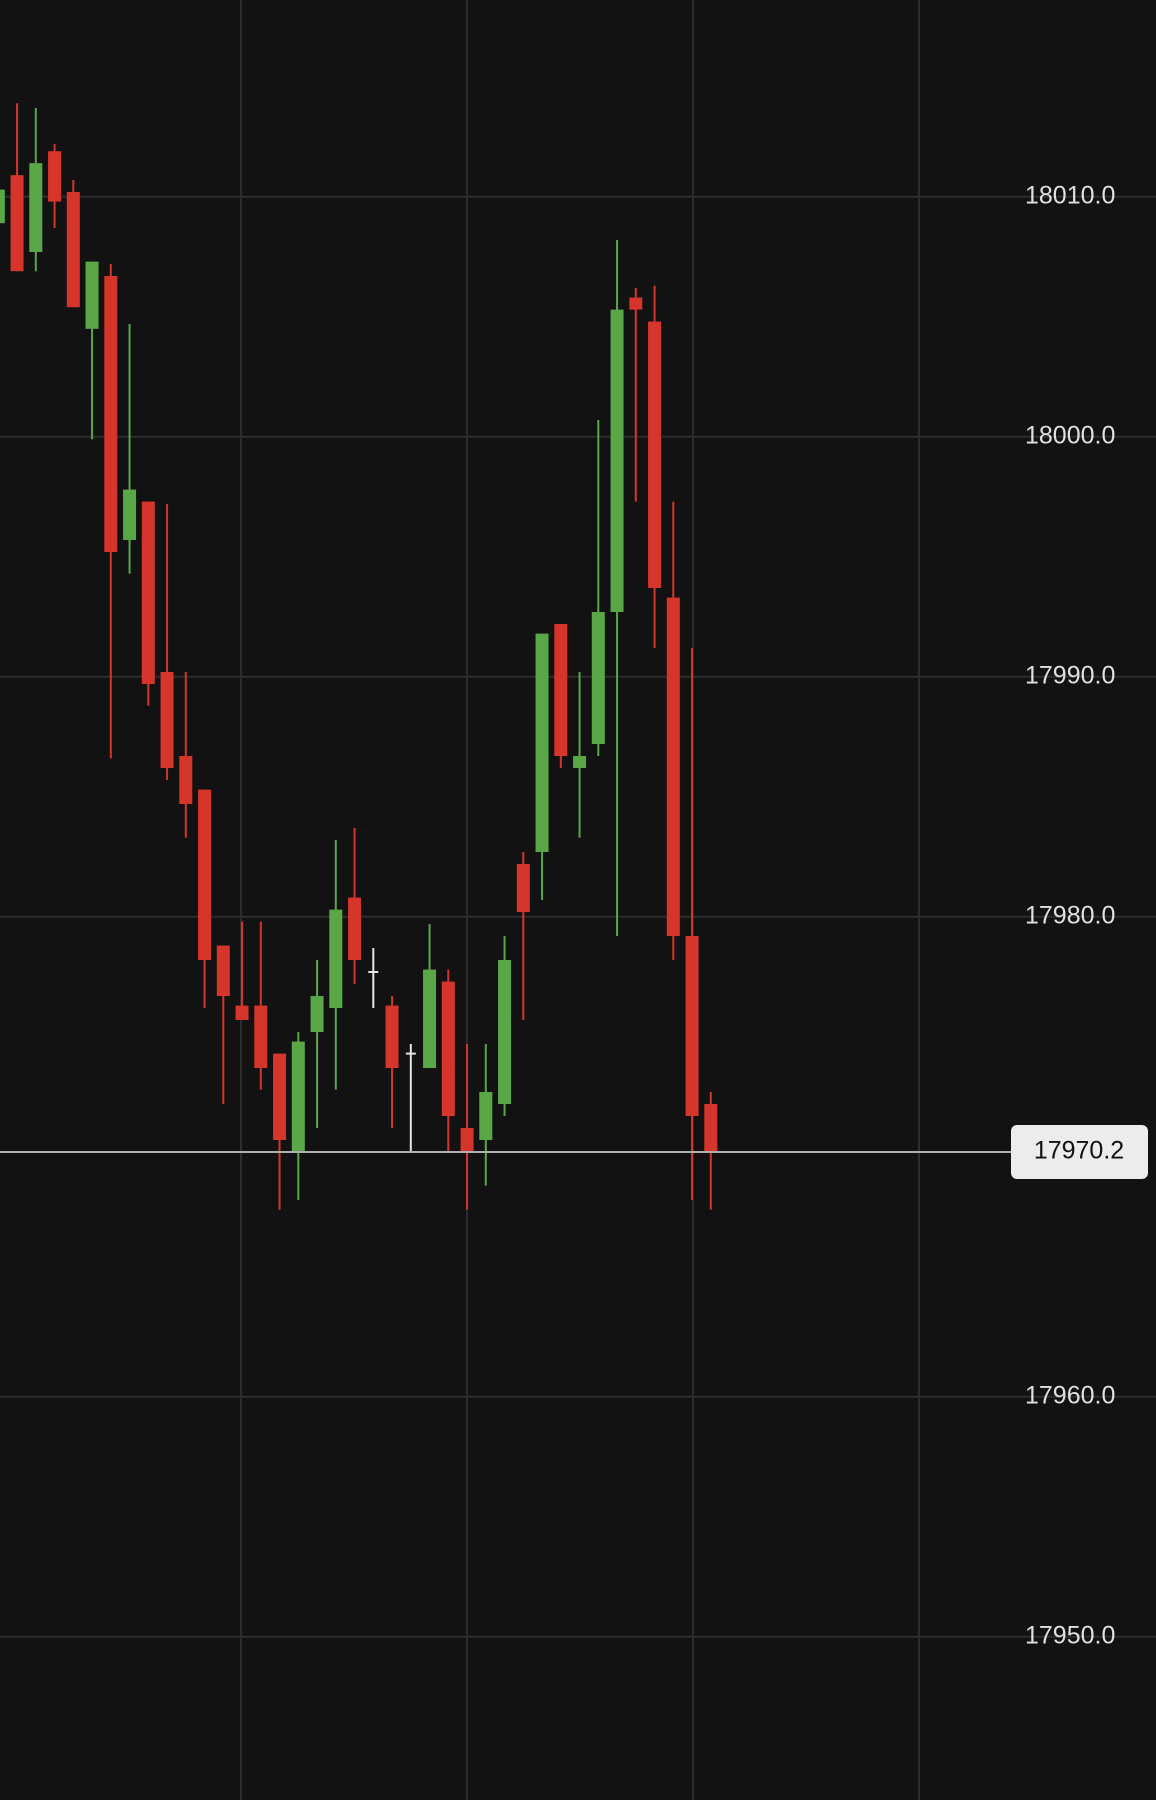 This screenshot has width=1156, height=1800. I want to click on y-tick-label: 17990.0, so click(1070, 675).